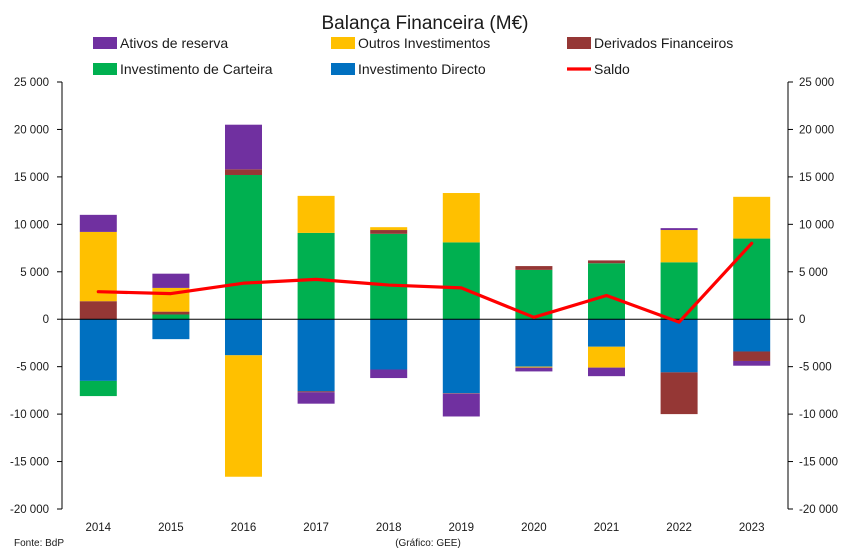 This screenshot has height=556, width=850. What do you see at coordinates (243, 172) in the screenshot?
I see `bar-derivados-financeiros-2016` at bounding box center [243, 172].